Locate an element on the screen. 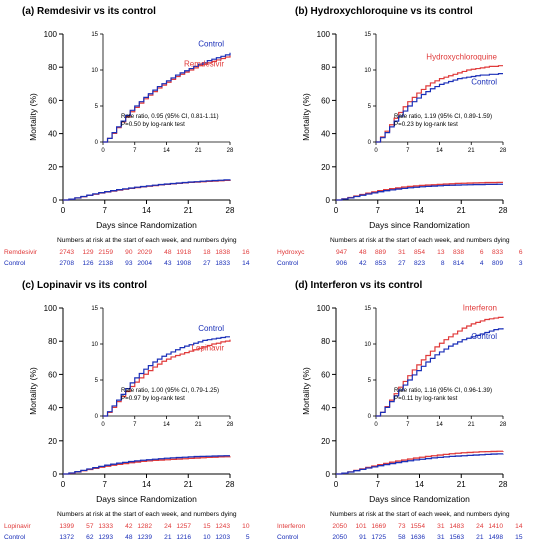 The height and width of the screenshot is (550, 533). inset-x-tick-label: 7 is located at coordinates (408, 151).